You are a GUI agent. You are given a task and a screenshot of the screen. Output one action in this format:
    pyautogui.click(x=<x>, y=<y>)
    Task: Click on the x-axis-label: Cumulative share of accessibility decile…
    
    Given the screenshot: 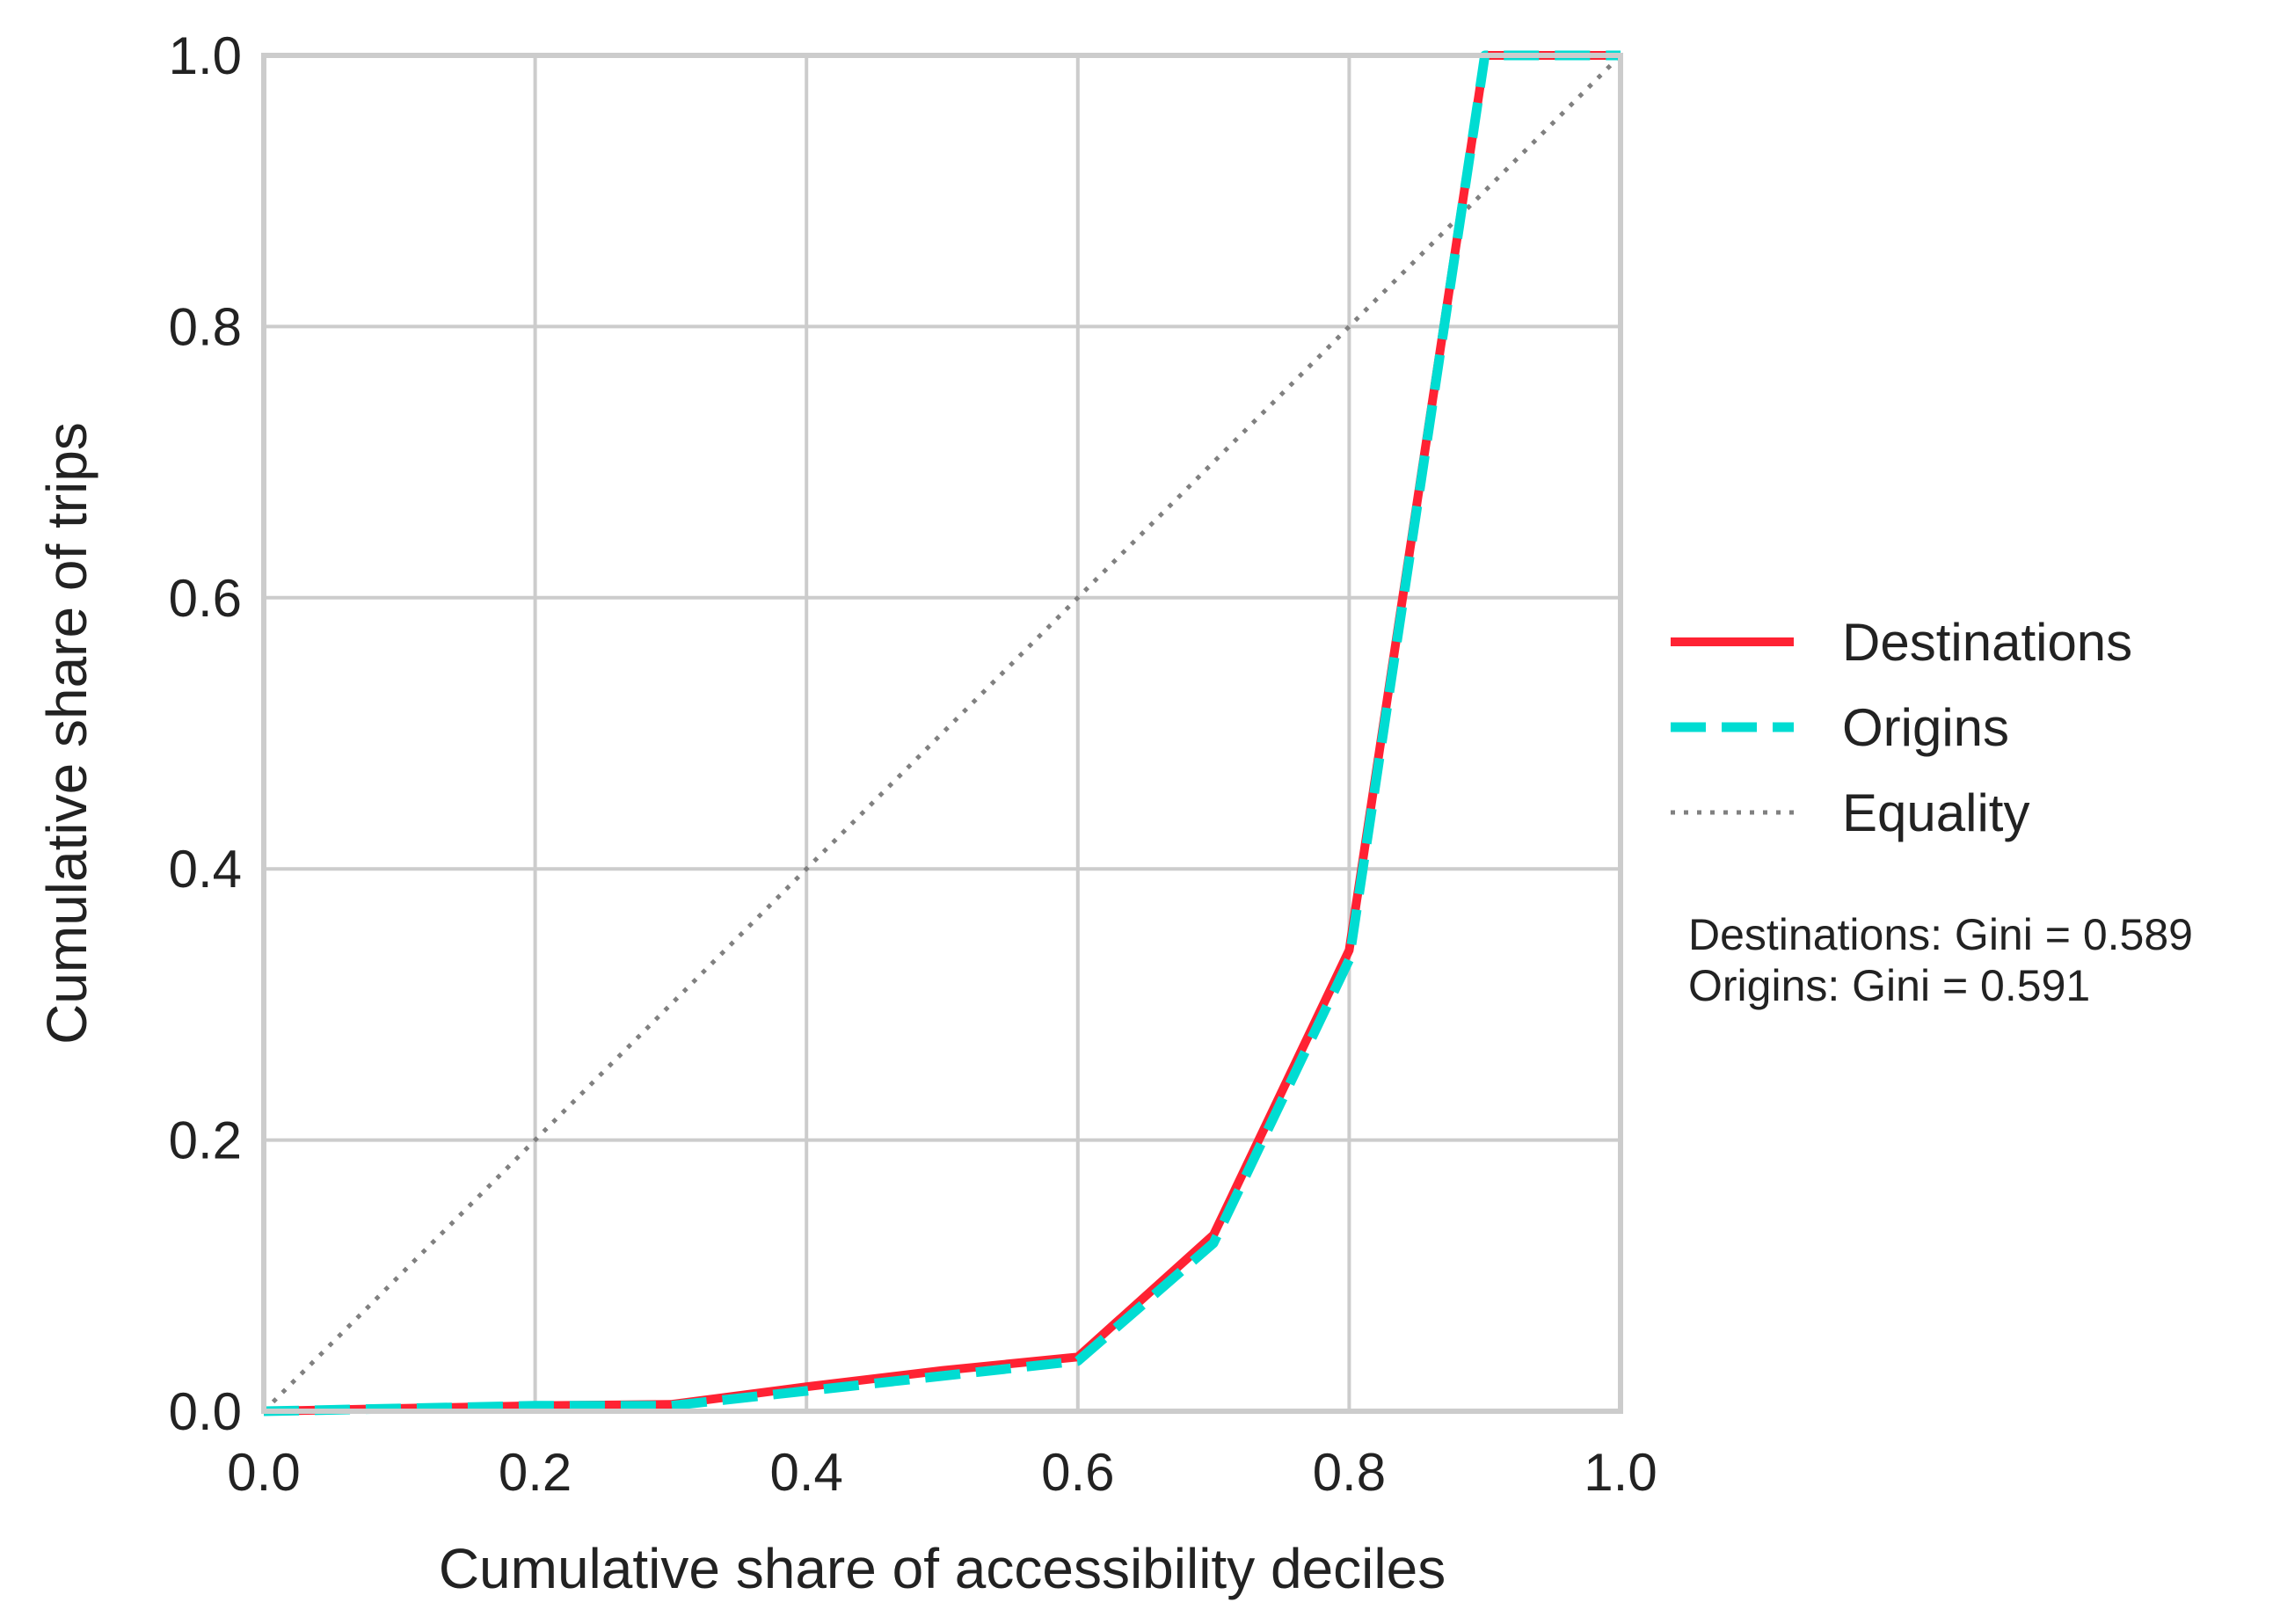 What is the action you would take?
    pyautogui.click(x=943, y=1569)
    